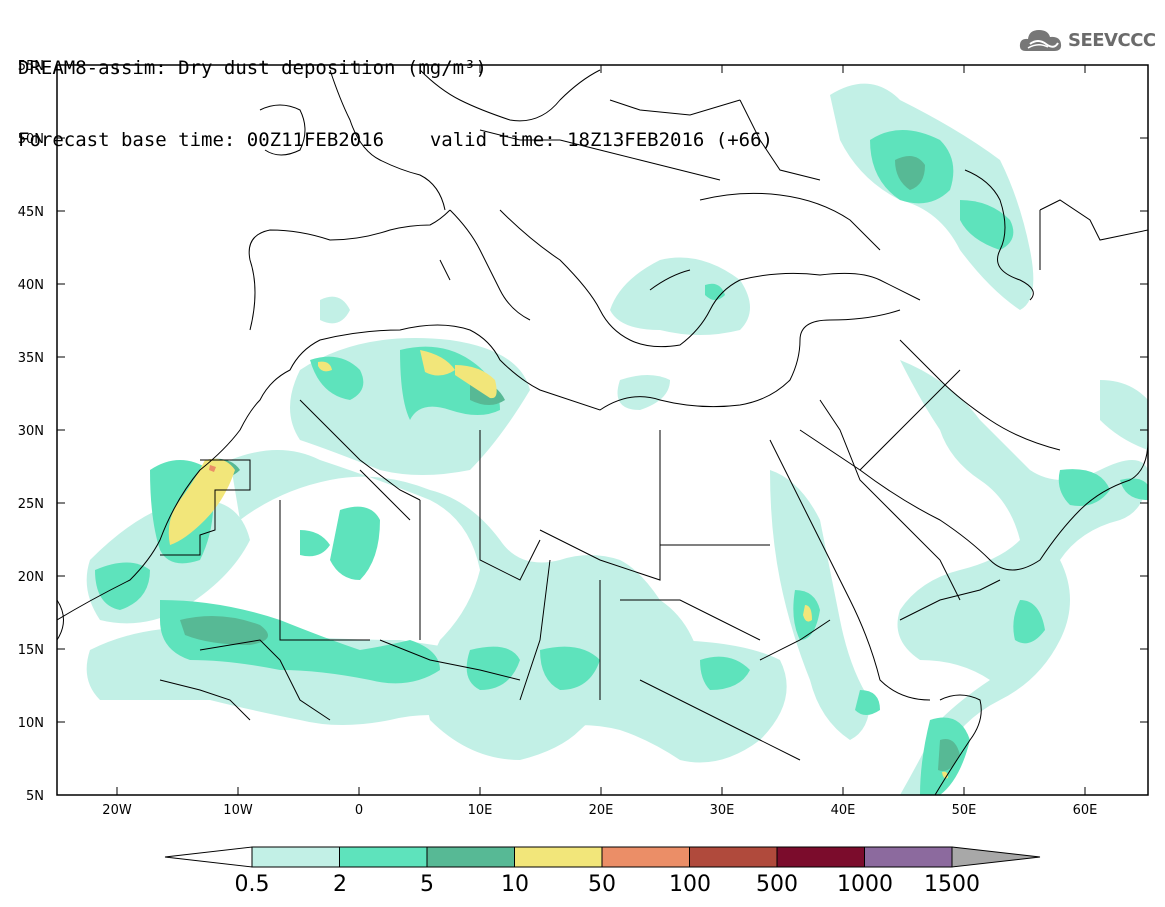 This screenshot has height=907, width=1165. Describe the element at coordinates (31, 577) in the screenshot. I see `lat-label-20n: 20N` at that location.